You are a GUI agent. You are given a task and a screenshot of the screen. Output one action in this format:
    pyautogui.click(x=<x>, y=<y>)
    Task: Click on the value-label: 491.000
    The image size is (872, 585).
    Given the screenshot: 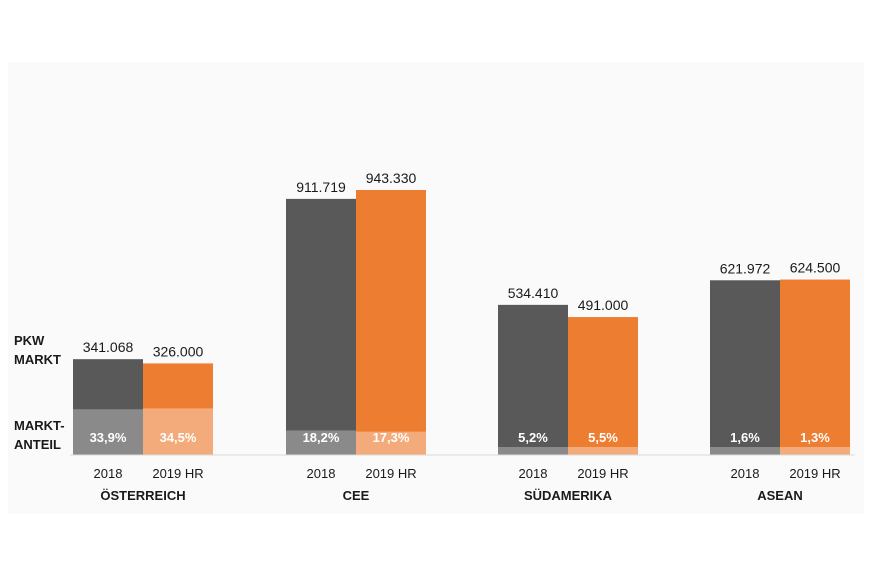 What is the action you would take?
    pyautogui.click(x=603, y=305)
    